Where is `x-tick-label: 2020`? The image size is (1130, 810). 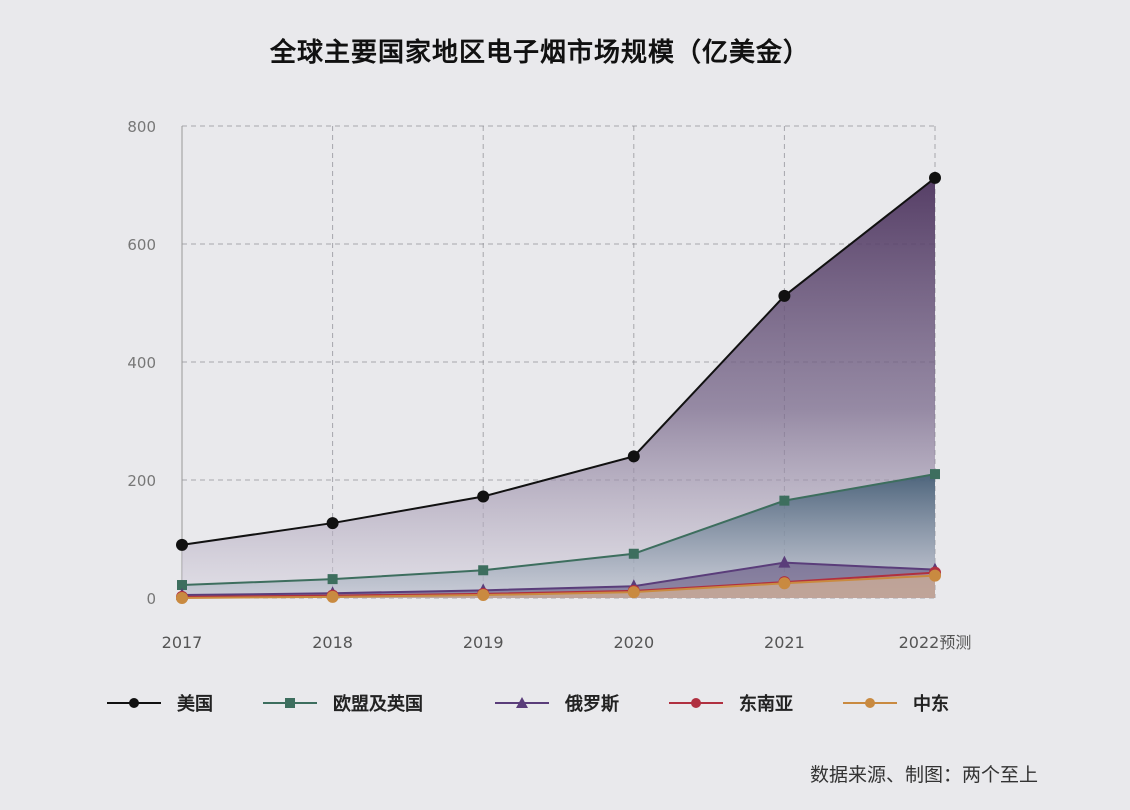 x-tick-label: 2020 is located at coordinates (633, 642).